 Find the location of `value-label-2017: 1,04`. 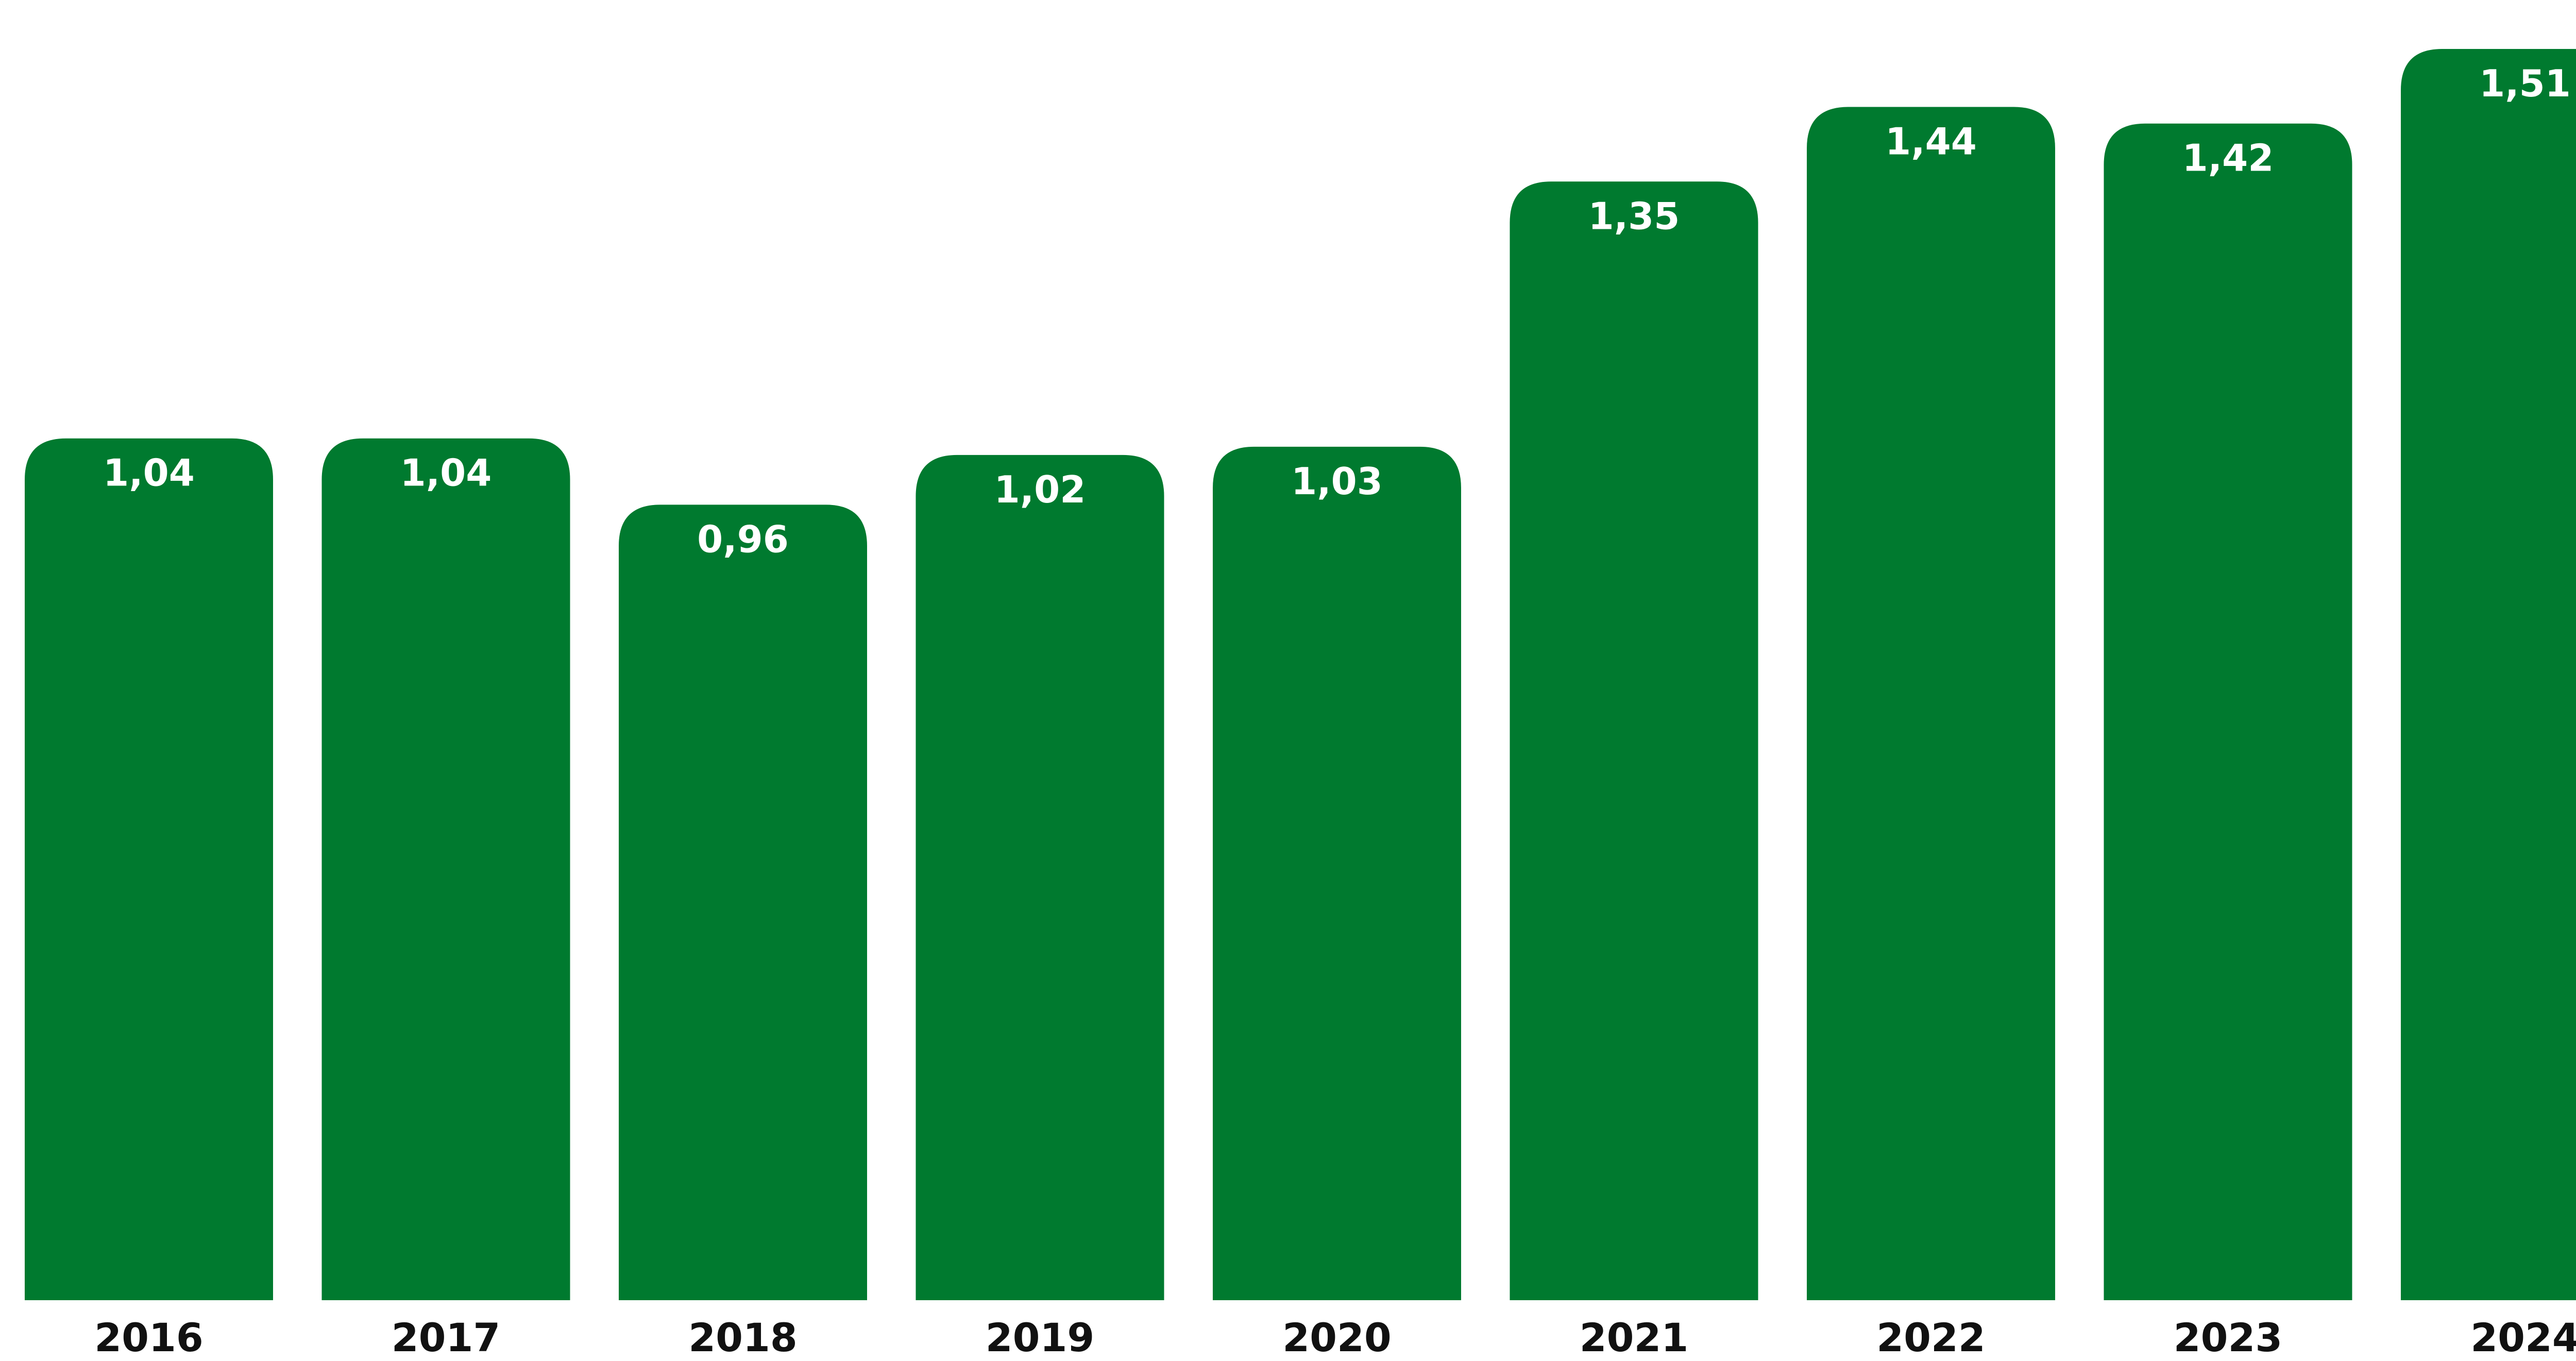

value-label-2017: 1,04 is located at coordinates (446, 473).